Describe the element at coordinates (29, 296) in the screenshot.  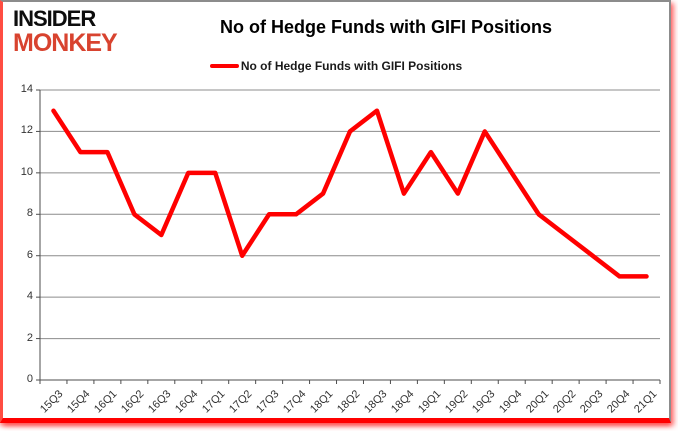
I see `y-axis-tick-label: 4` at that location.